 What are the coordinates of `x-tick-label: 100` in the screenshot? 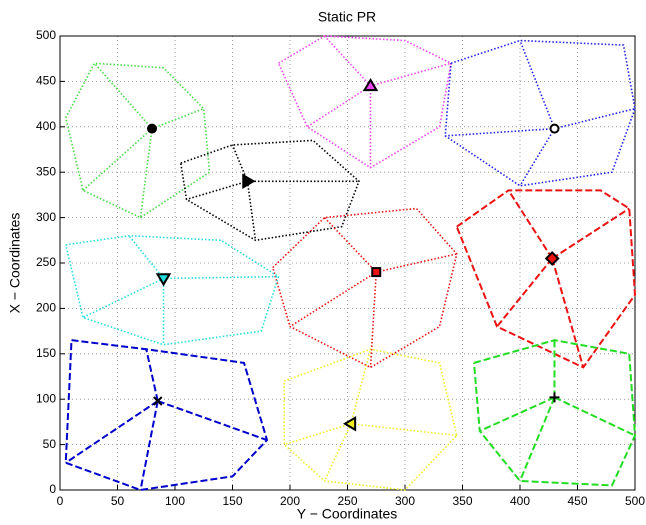 It's located at (175, 501).